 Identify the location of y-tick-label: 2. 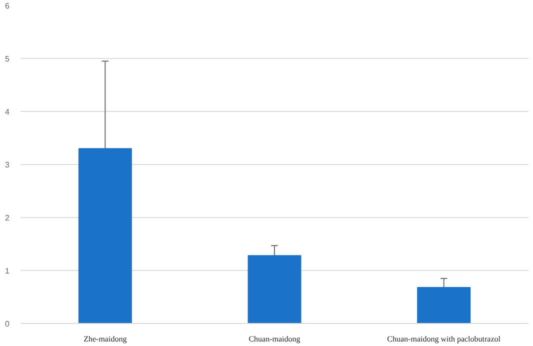
(7, 218).